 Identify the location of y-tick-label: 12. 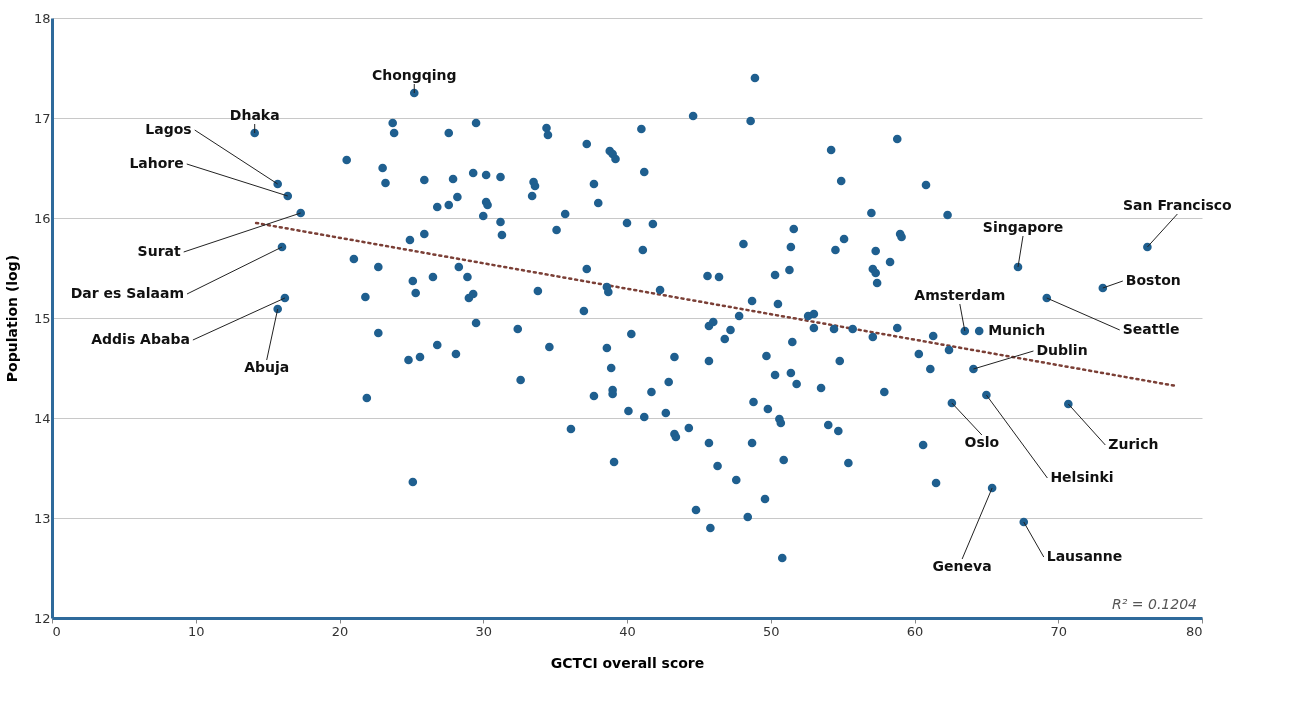
(42, 618).